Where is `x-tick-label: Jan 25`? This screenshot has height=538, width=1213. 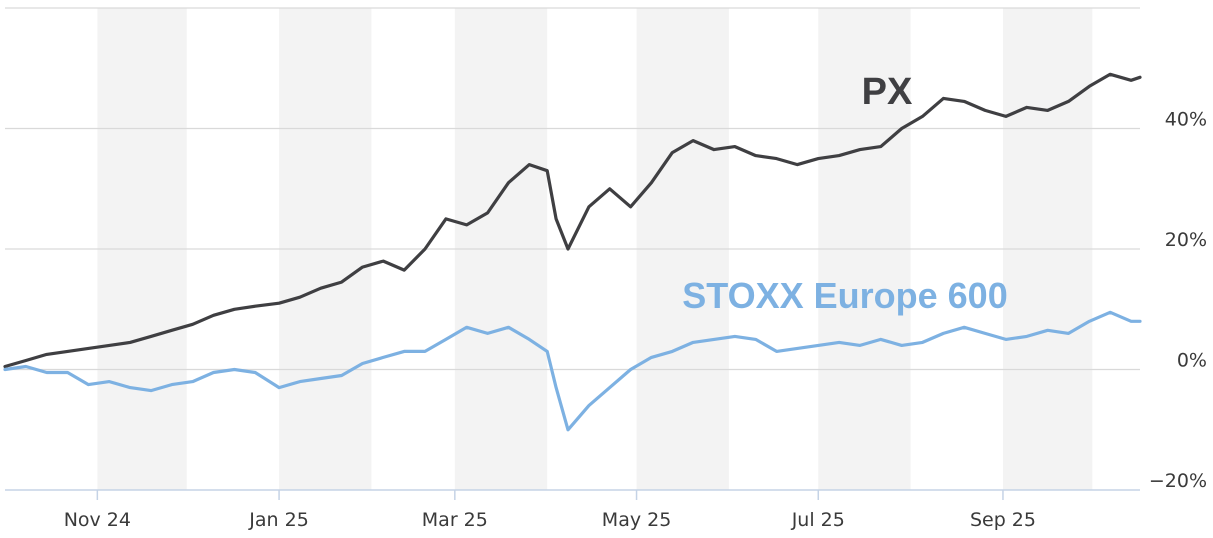
x-tick-label: Jan 25 is located at coordinates (278, 520).